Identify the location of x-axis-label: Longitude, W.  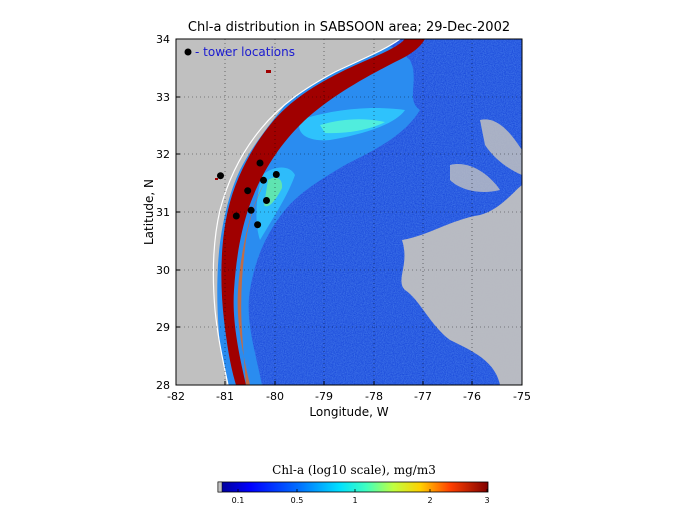
(348, 412).